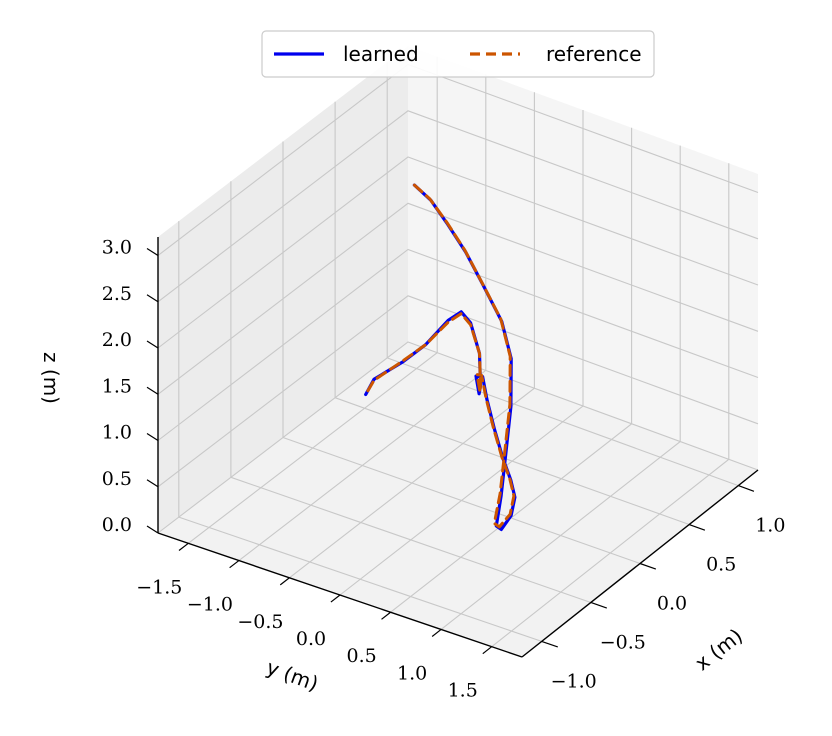 The height and width of the screenshot is (736, 832). Describe the element at coordinates (117, 479) in the screenshot. I see `z-tick-label: 0.5` at that location.